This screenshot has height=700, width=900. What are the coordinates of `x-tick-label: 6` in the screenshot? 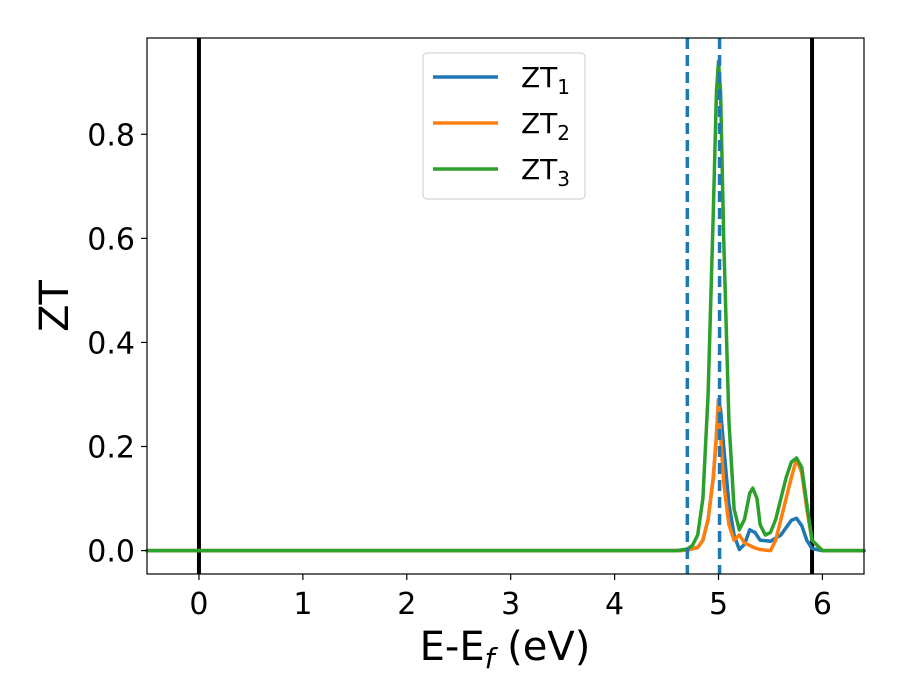 It's located at (822, 604).